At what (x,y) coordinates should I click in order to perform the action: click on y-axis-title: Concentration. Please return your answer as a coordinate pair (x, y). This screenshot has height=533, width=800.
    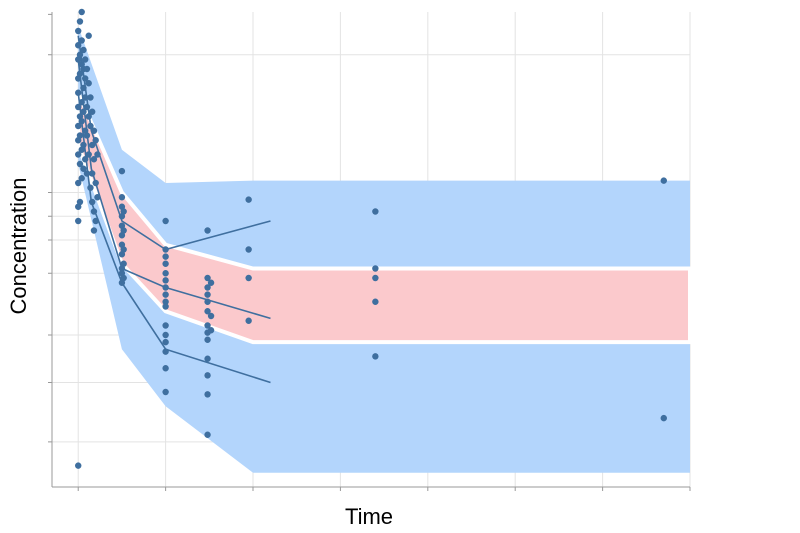
    Looking at the image, I should click on (18, 246).